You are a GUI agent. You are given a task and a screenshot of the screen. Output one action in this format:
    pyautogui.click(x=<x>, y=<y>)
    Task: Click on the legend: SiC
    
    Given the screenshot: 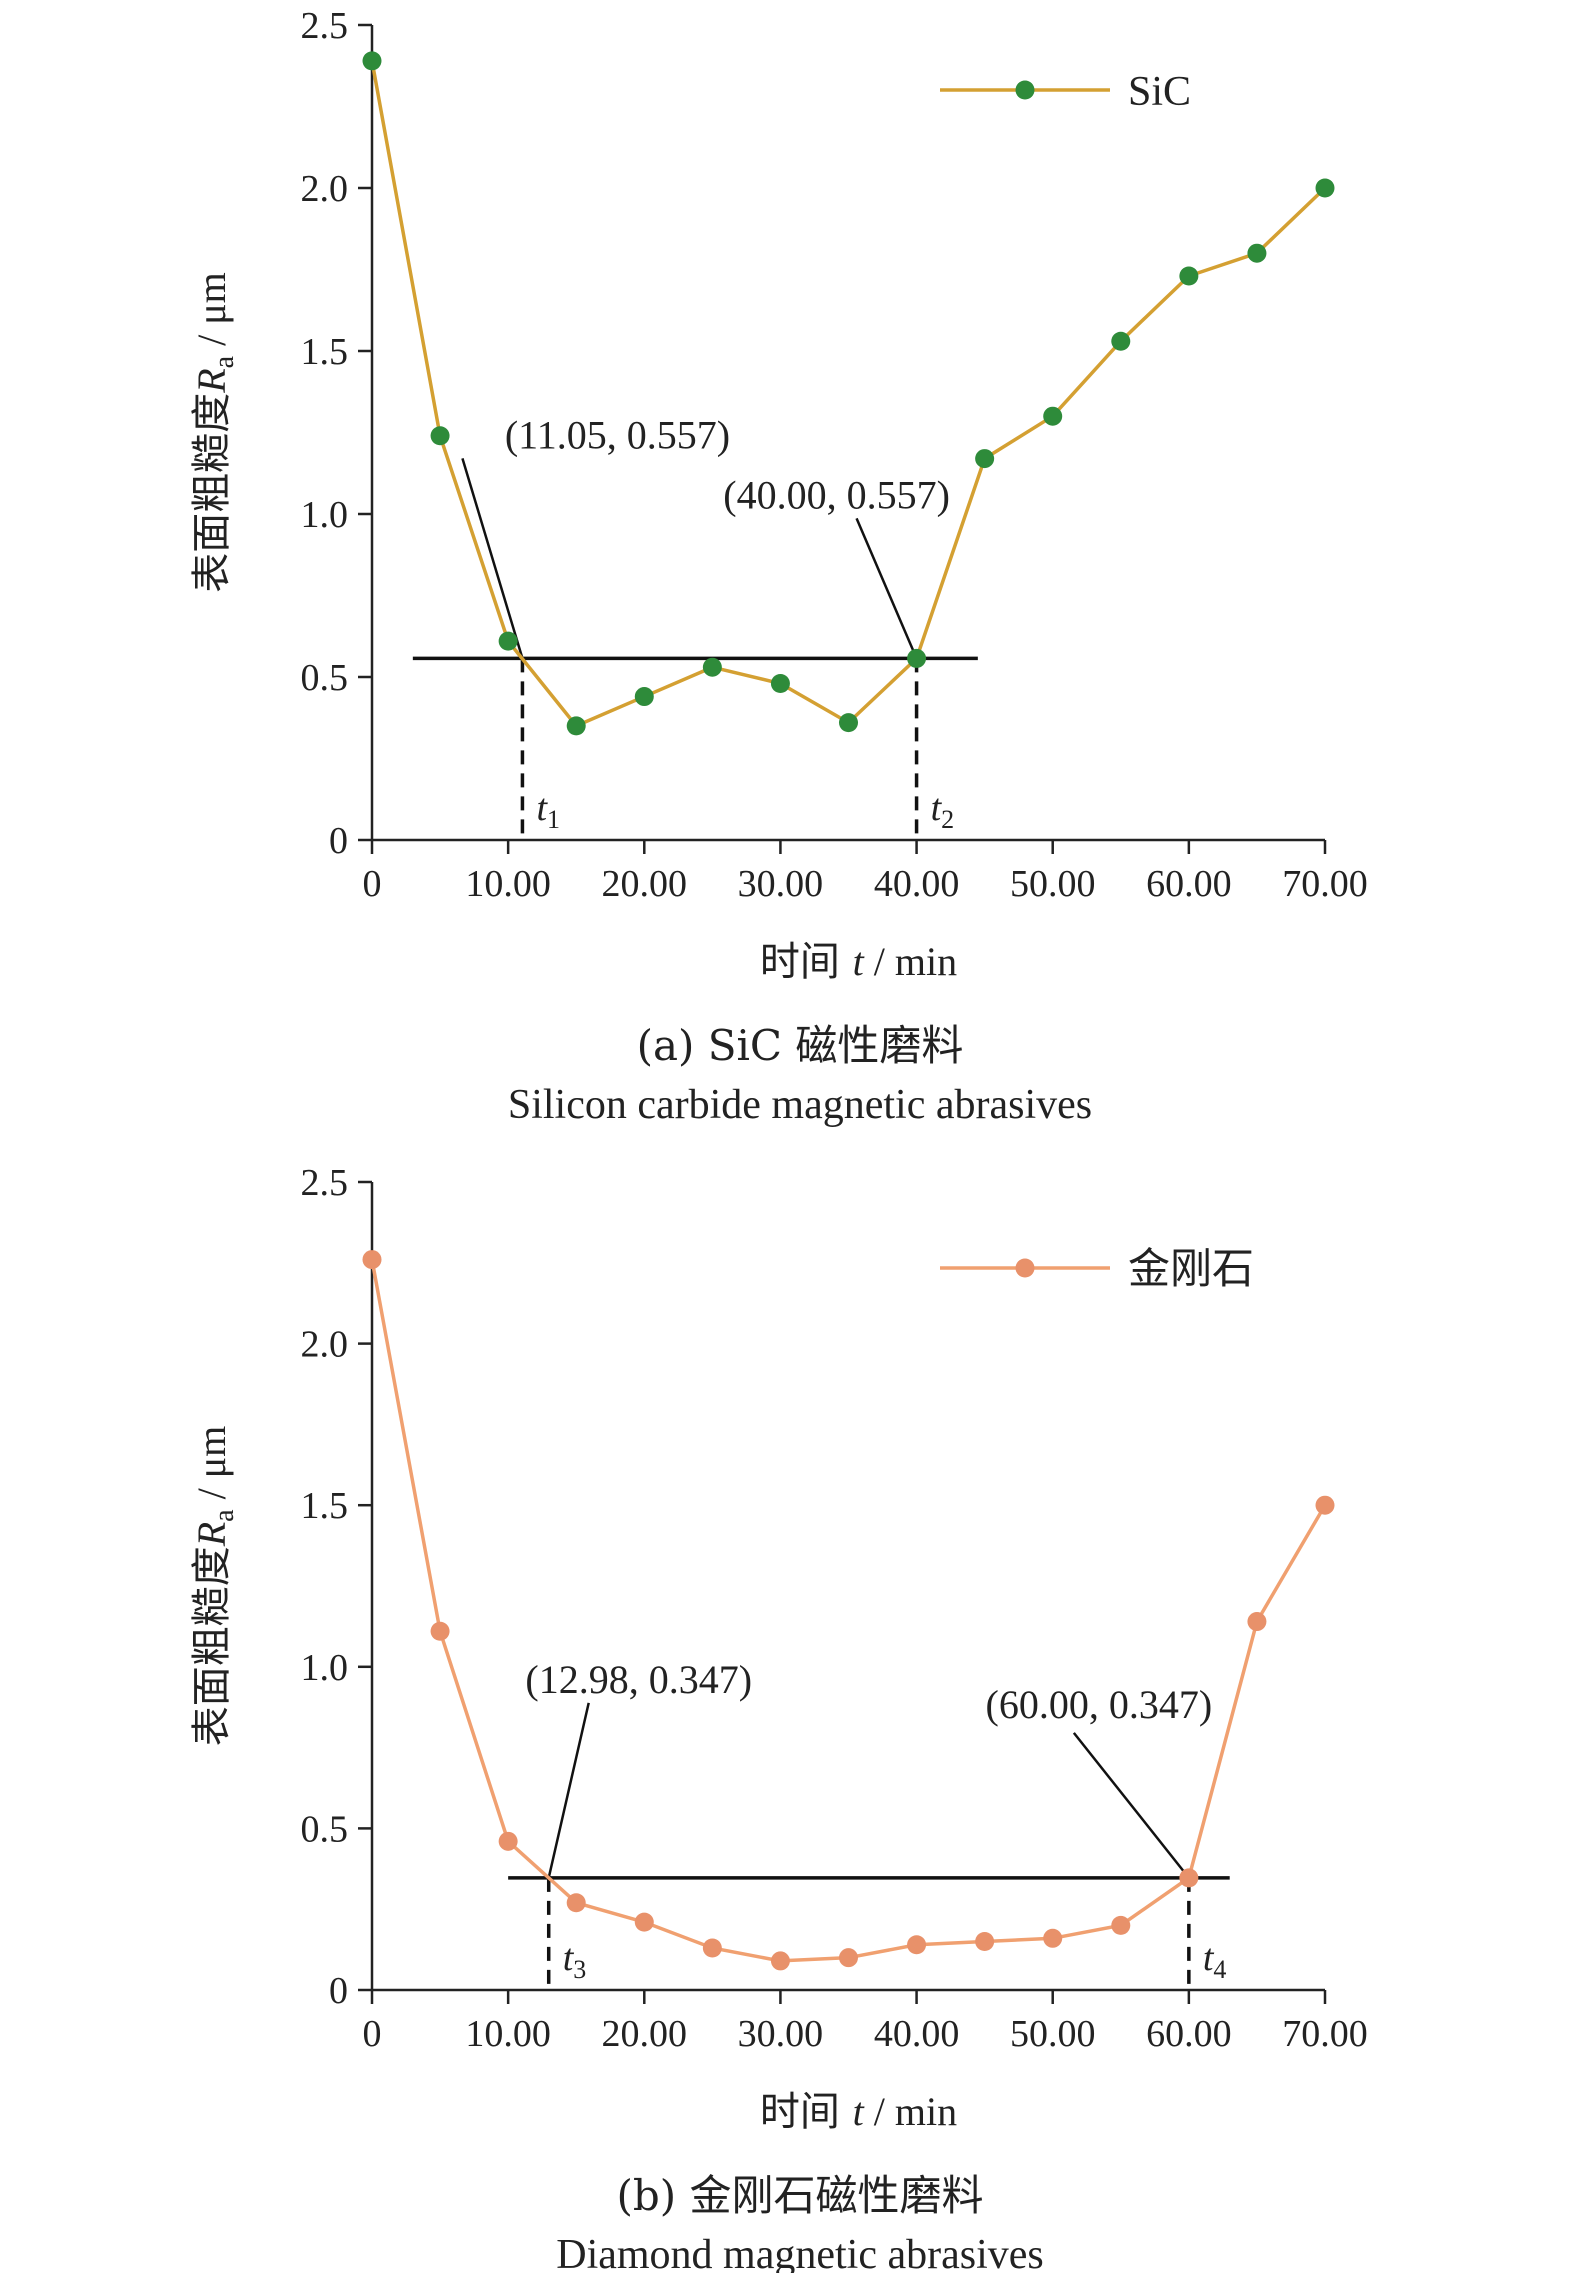 What is the action you would take?
    pyautogui.click(x=1065, y=92)
    